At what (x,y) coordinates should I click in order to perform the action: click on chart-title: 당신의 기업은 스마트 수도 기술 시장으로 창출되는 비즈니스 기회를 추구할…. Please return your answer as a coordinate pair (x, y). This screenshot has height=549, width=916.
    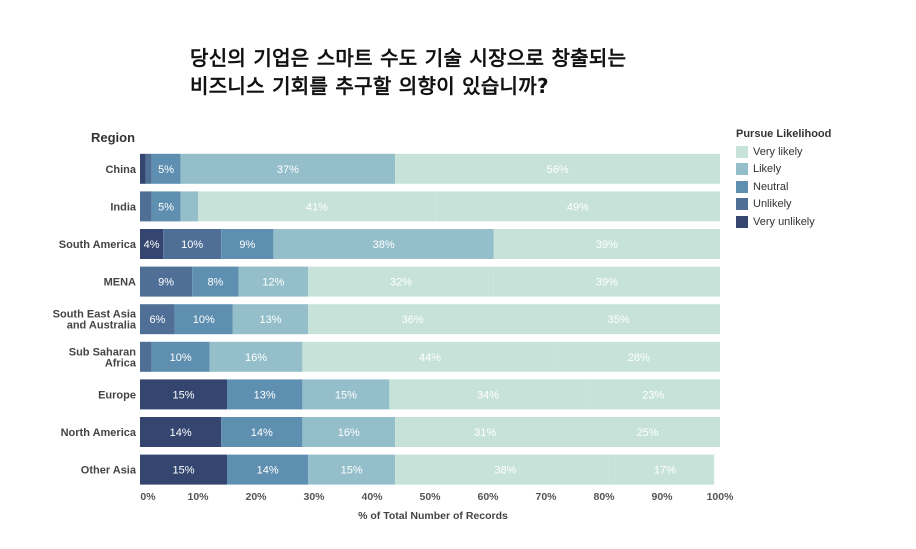
    Looking at the image, I should click on (510, 72).